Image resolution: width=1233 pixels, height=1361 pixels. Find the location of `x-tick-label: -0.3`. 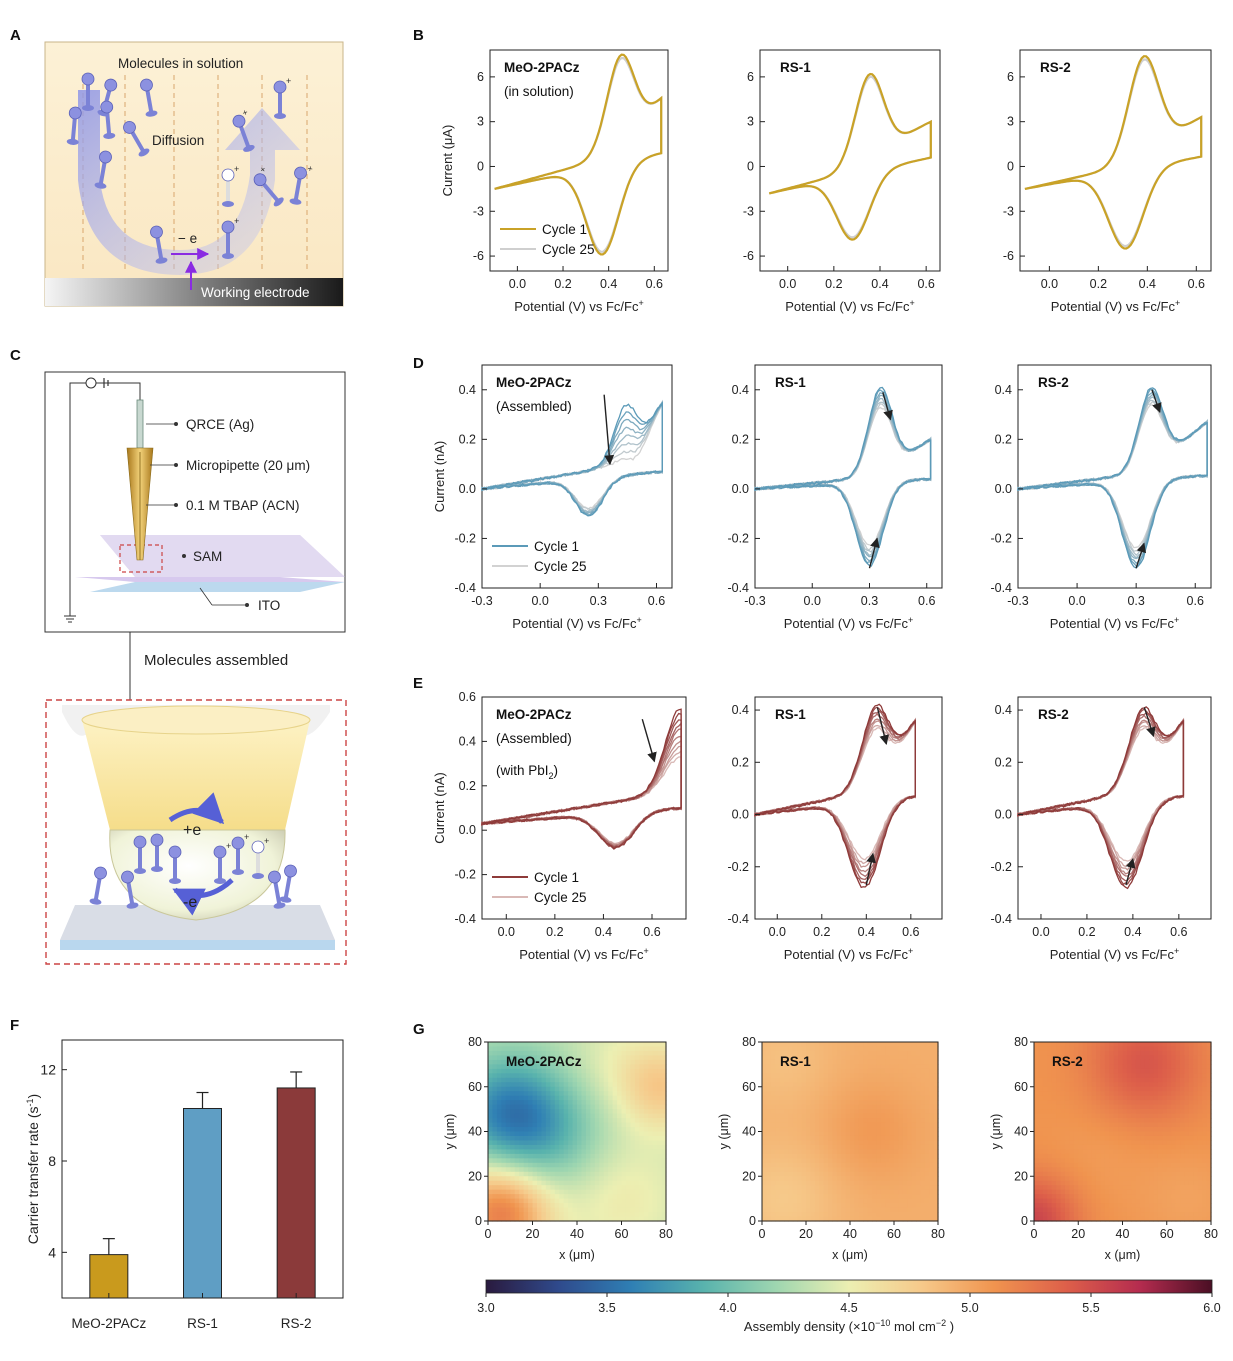

x-tick-label: -0.3 is located at coordinates (755, 601).